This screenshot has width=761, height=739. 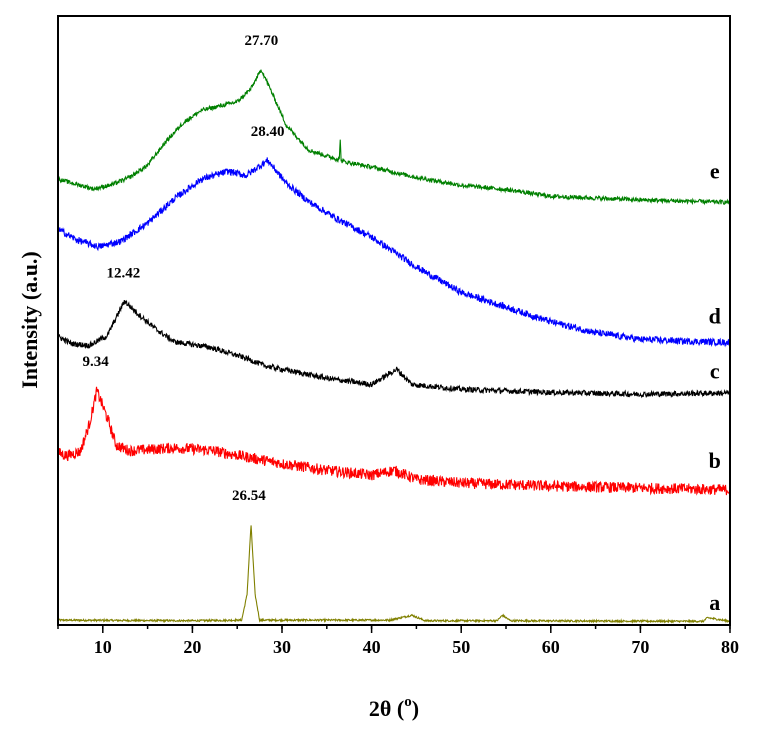 I want to click on series-label-b: b, so click(x=715, y=460).